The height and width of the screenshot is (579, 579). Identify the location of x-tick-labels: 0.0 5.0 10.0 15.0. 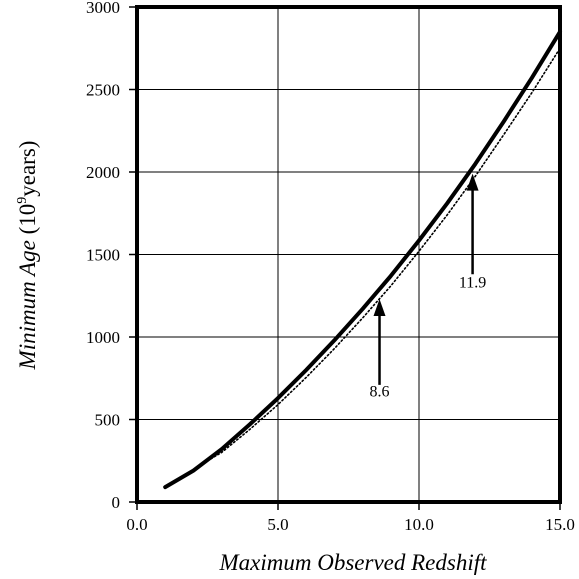
(350, 524).